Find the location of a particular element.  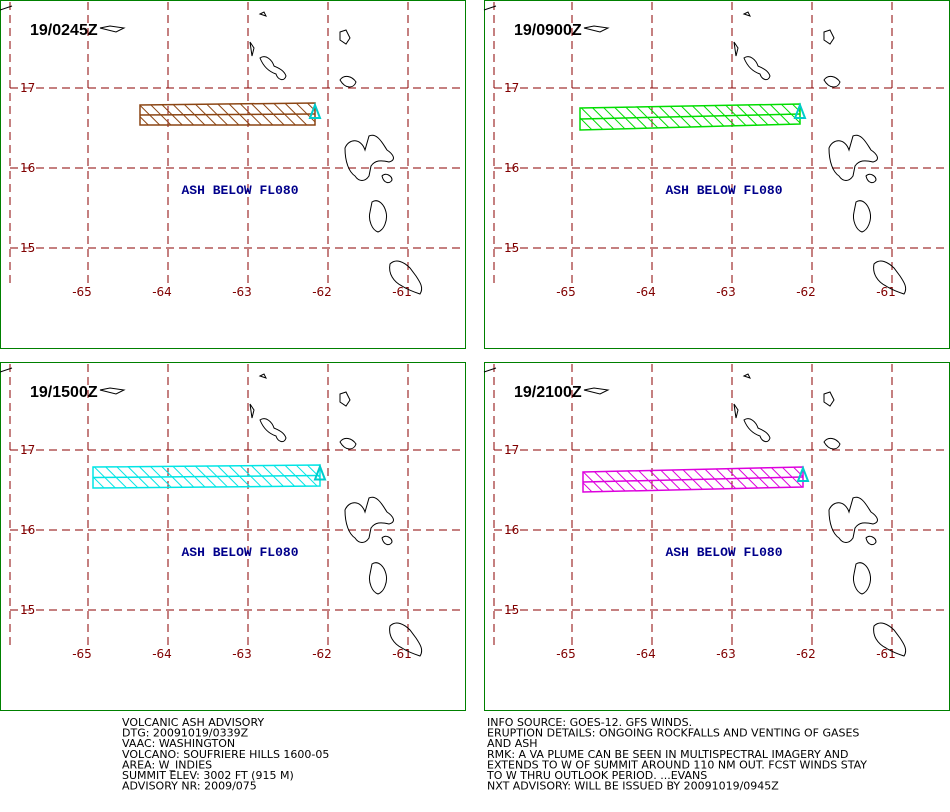

footer-line: VOLCANO: SOUFRIERE HILLS 1600-05 is located at coordinates (225, 754).